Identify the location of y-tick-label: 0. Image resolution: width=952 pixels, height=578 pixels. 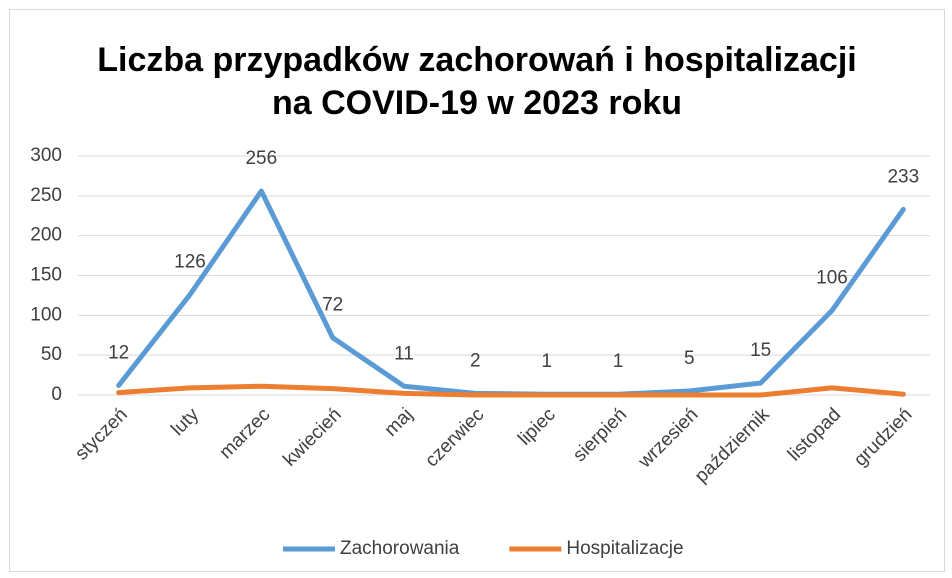
(56, 394).